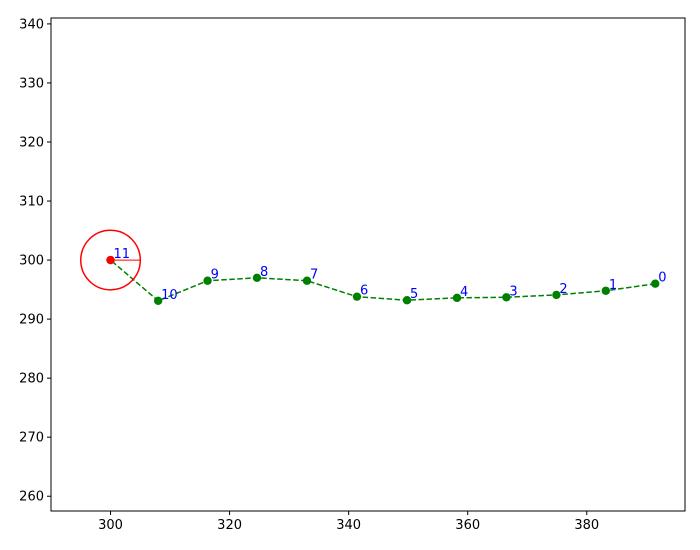  Describe the element at coordinates (31, 142) in the screenshot. I see `y-tick-label: 320` at that location.